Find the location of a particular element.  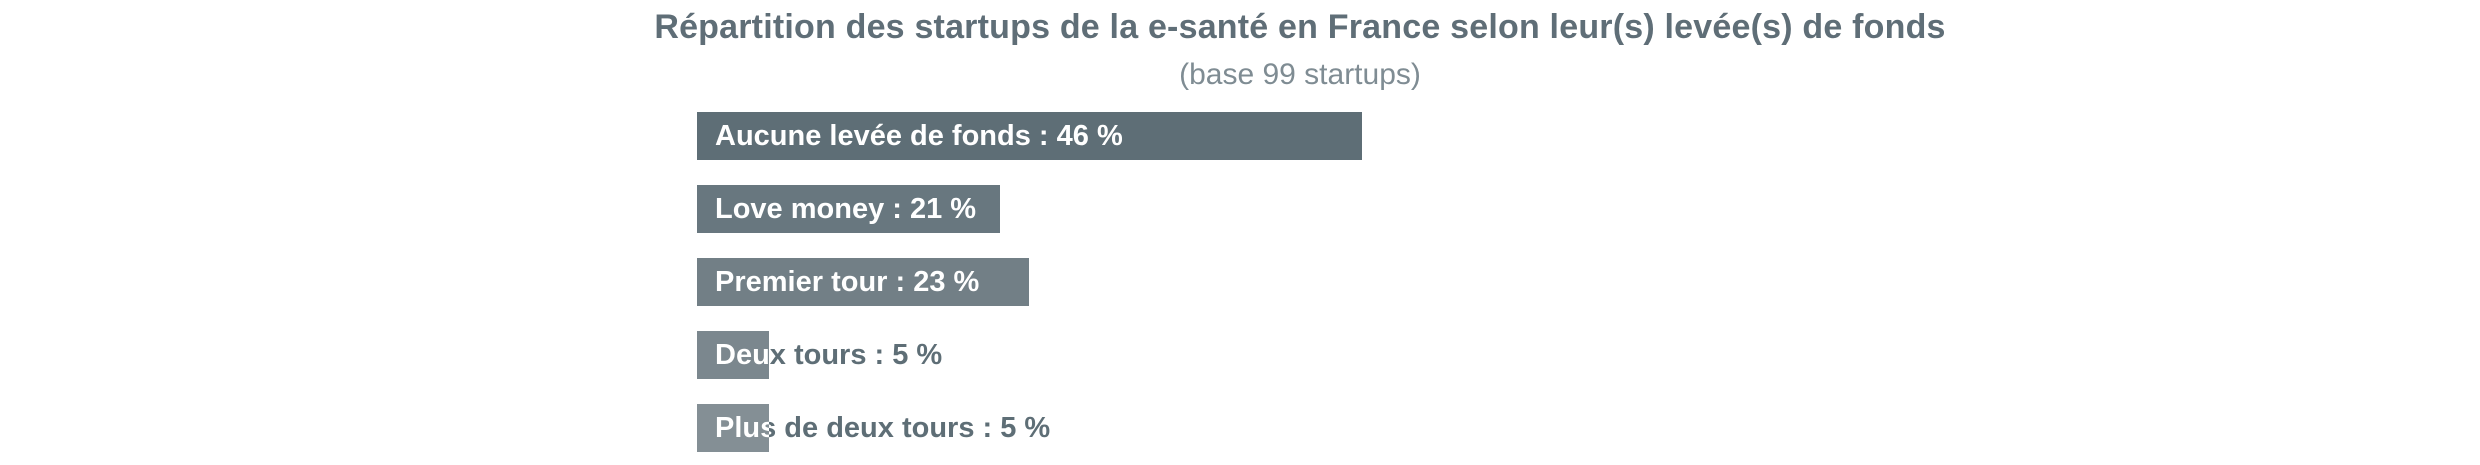

bar-label-2: Love money : 21 % is located at coordinates (846, 209).